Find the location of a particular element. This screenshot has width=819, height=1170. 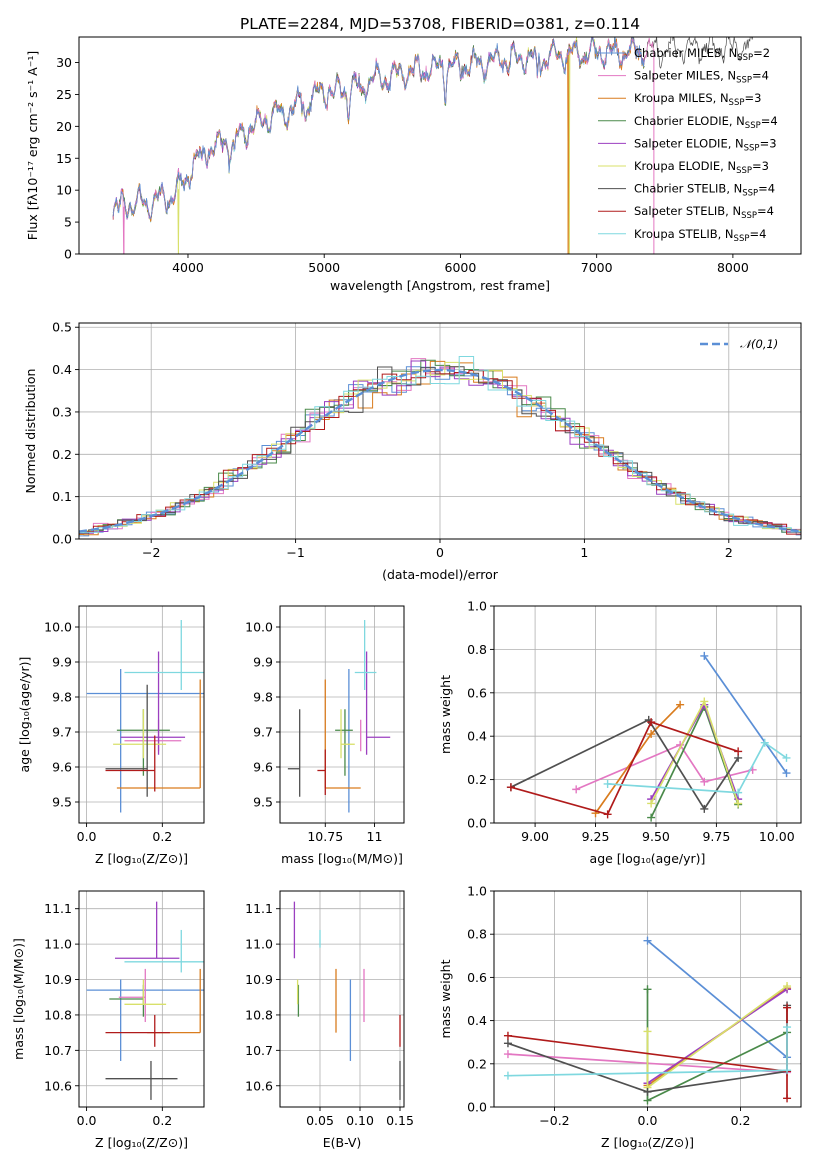

x-axis-label: age [log₁₀(age/yr)] is located at coordinates (648, 858).